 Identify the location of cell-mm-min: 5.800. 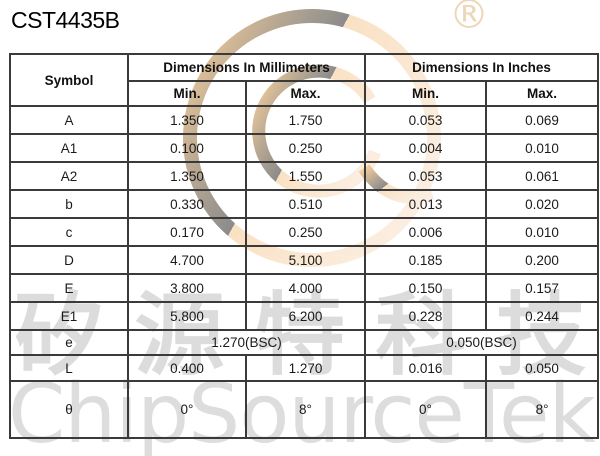
(187, 316).